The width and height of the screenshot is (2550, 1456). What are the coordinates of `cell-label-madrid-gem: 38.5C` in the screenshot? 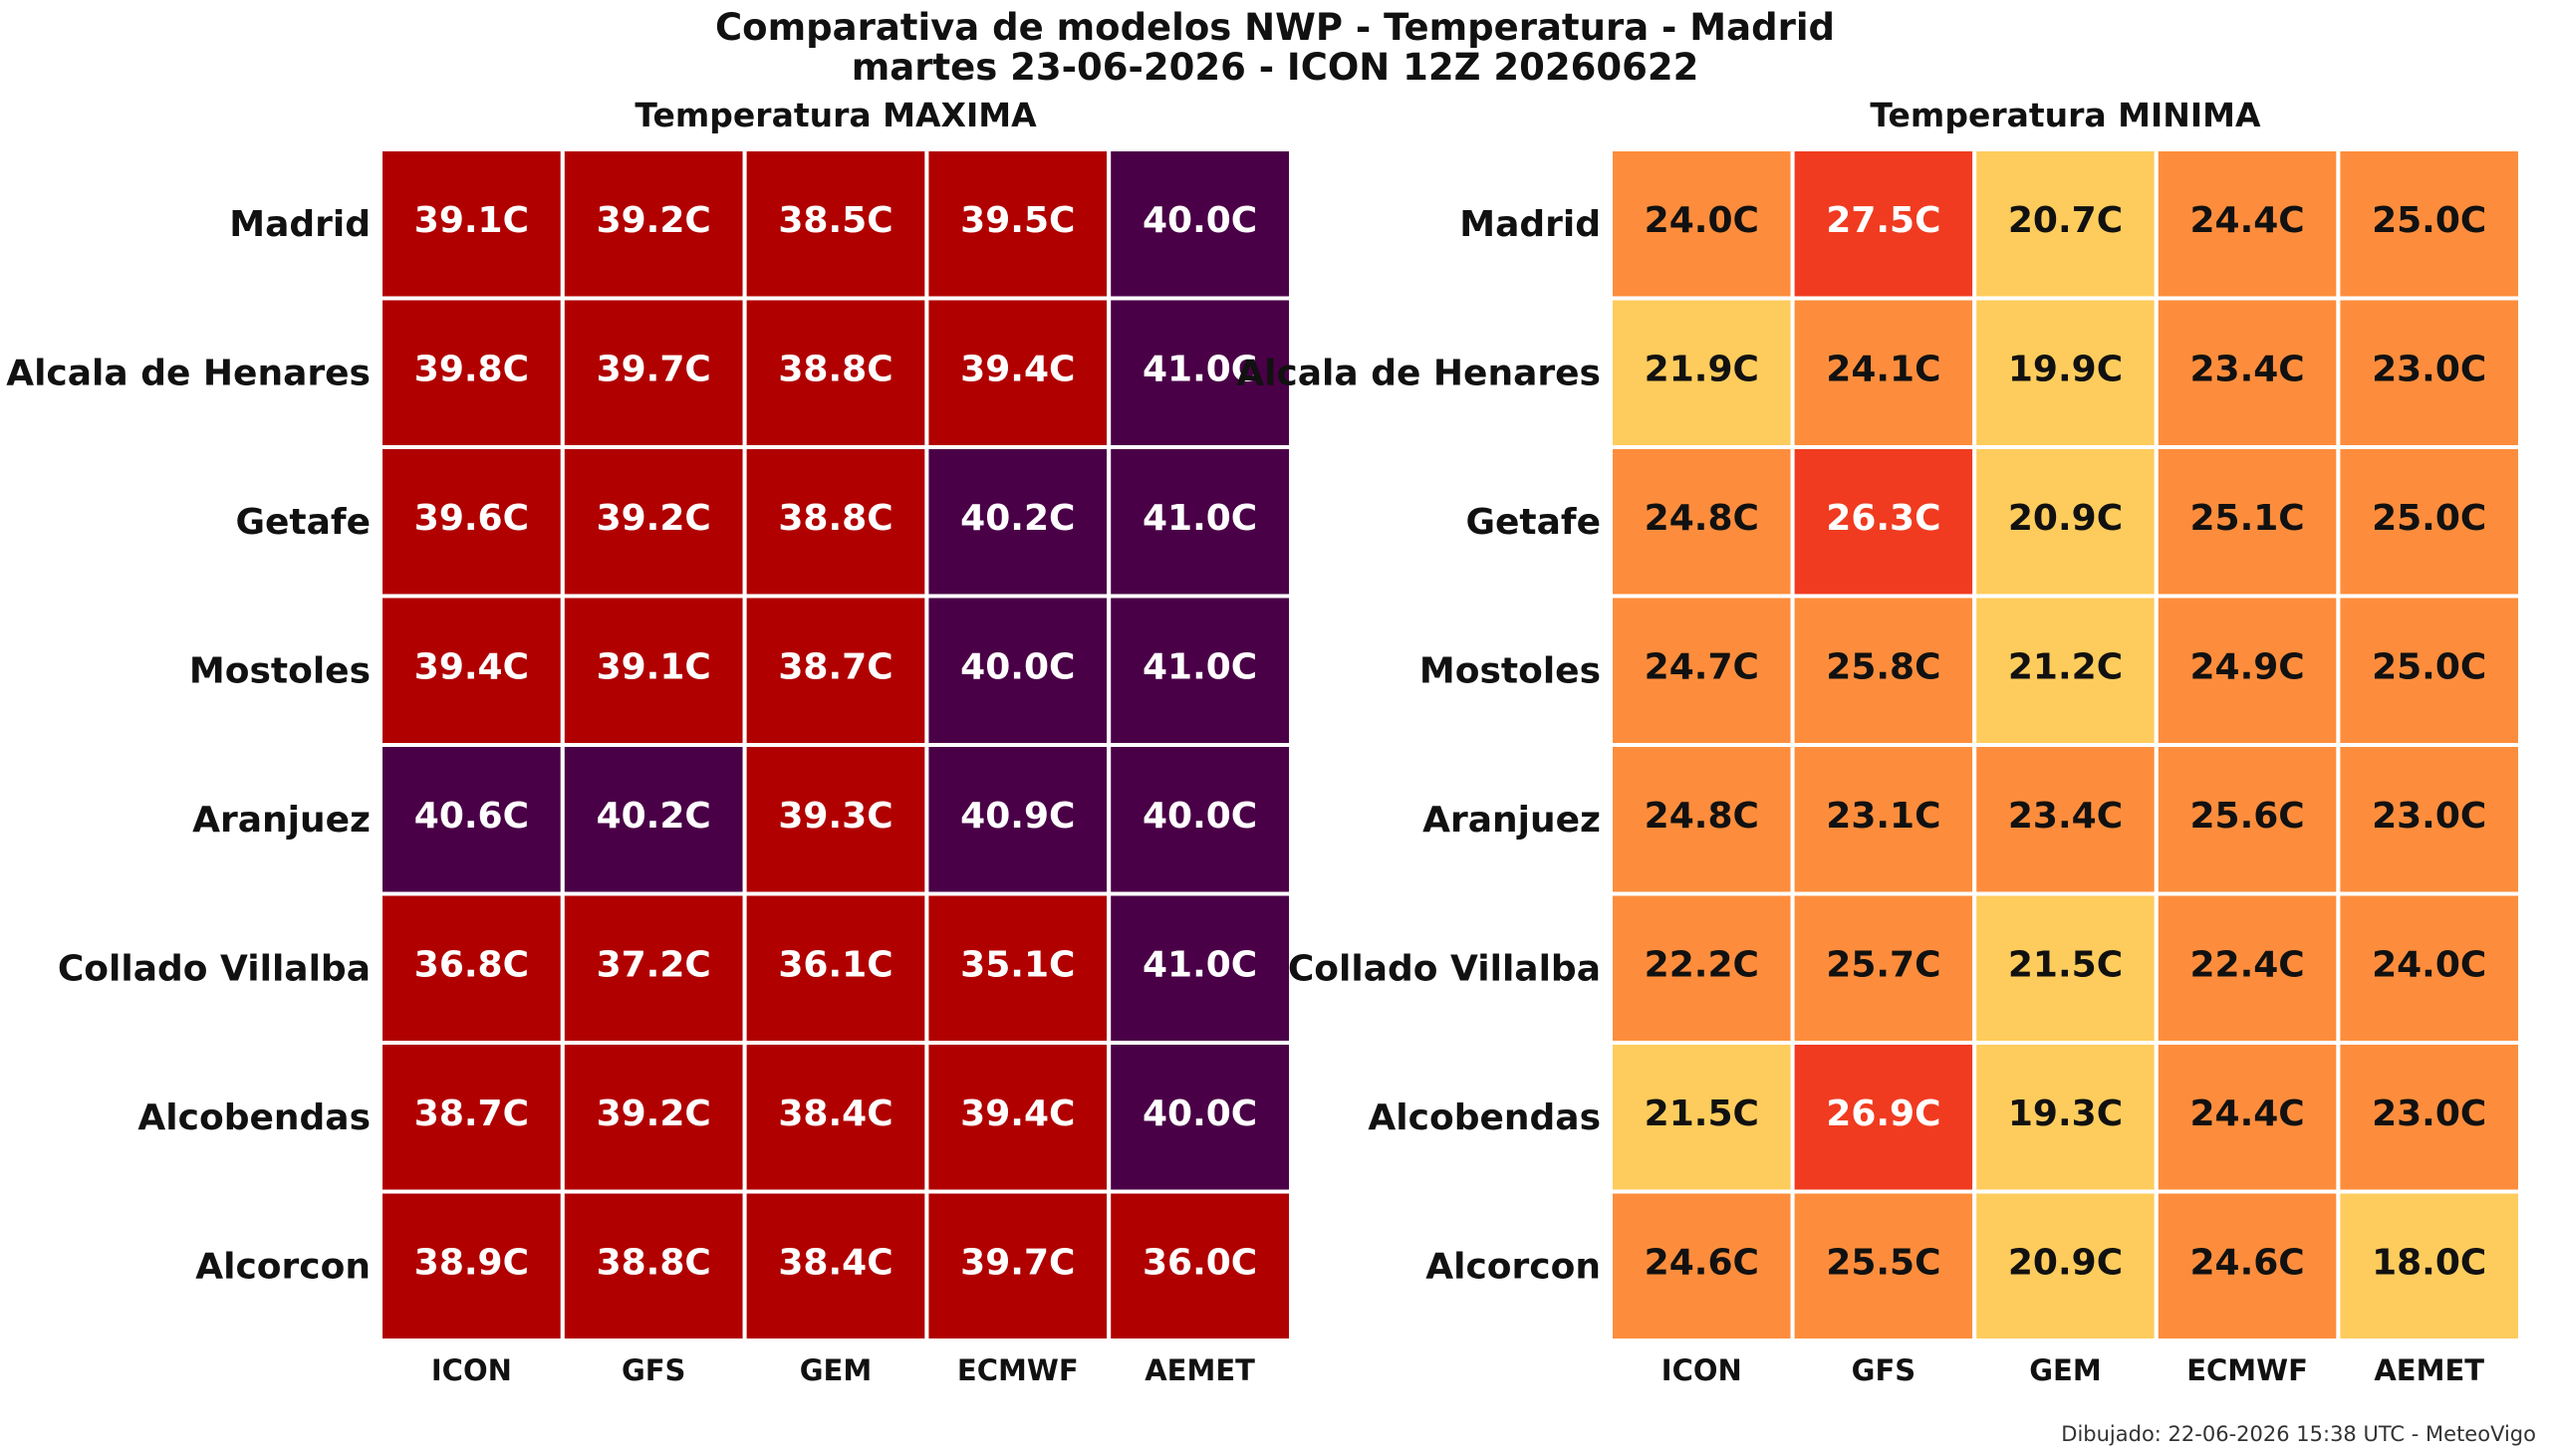 It's located at (835, 220).